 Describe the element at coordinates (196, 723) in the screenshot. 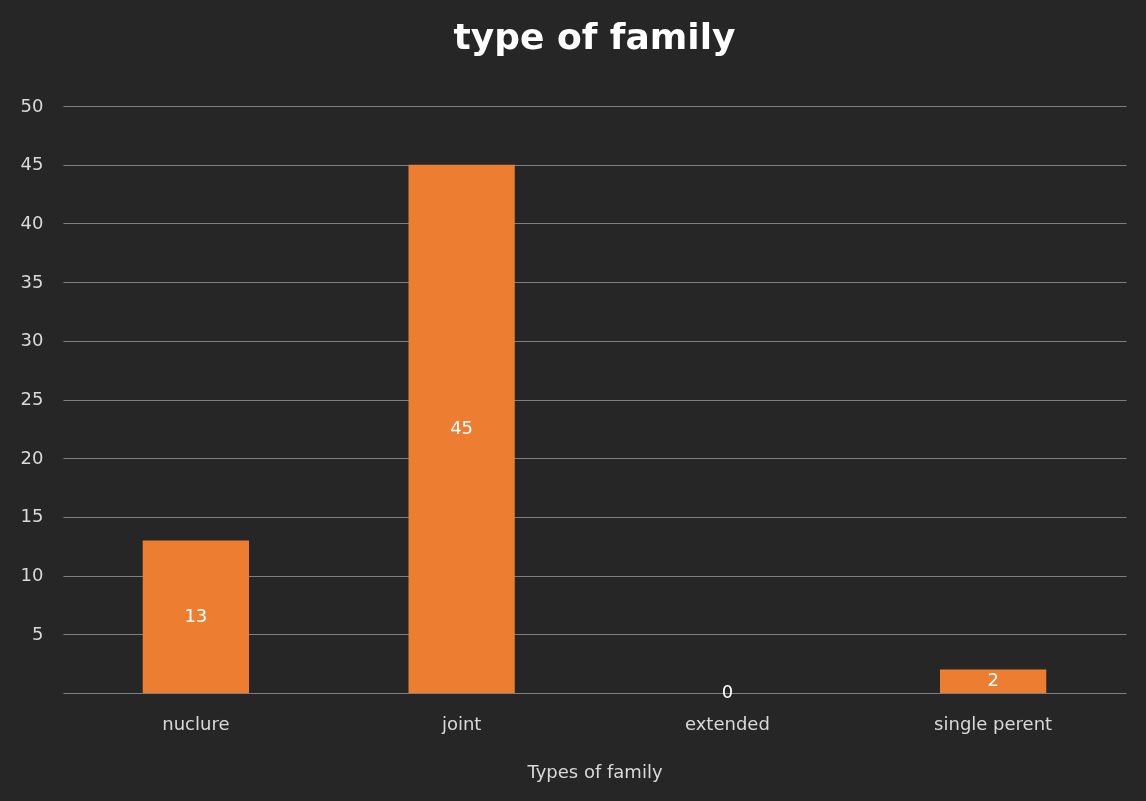

I see `x-tick-label: nuclure` at that location.